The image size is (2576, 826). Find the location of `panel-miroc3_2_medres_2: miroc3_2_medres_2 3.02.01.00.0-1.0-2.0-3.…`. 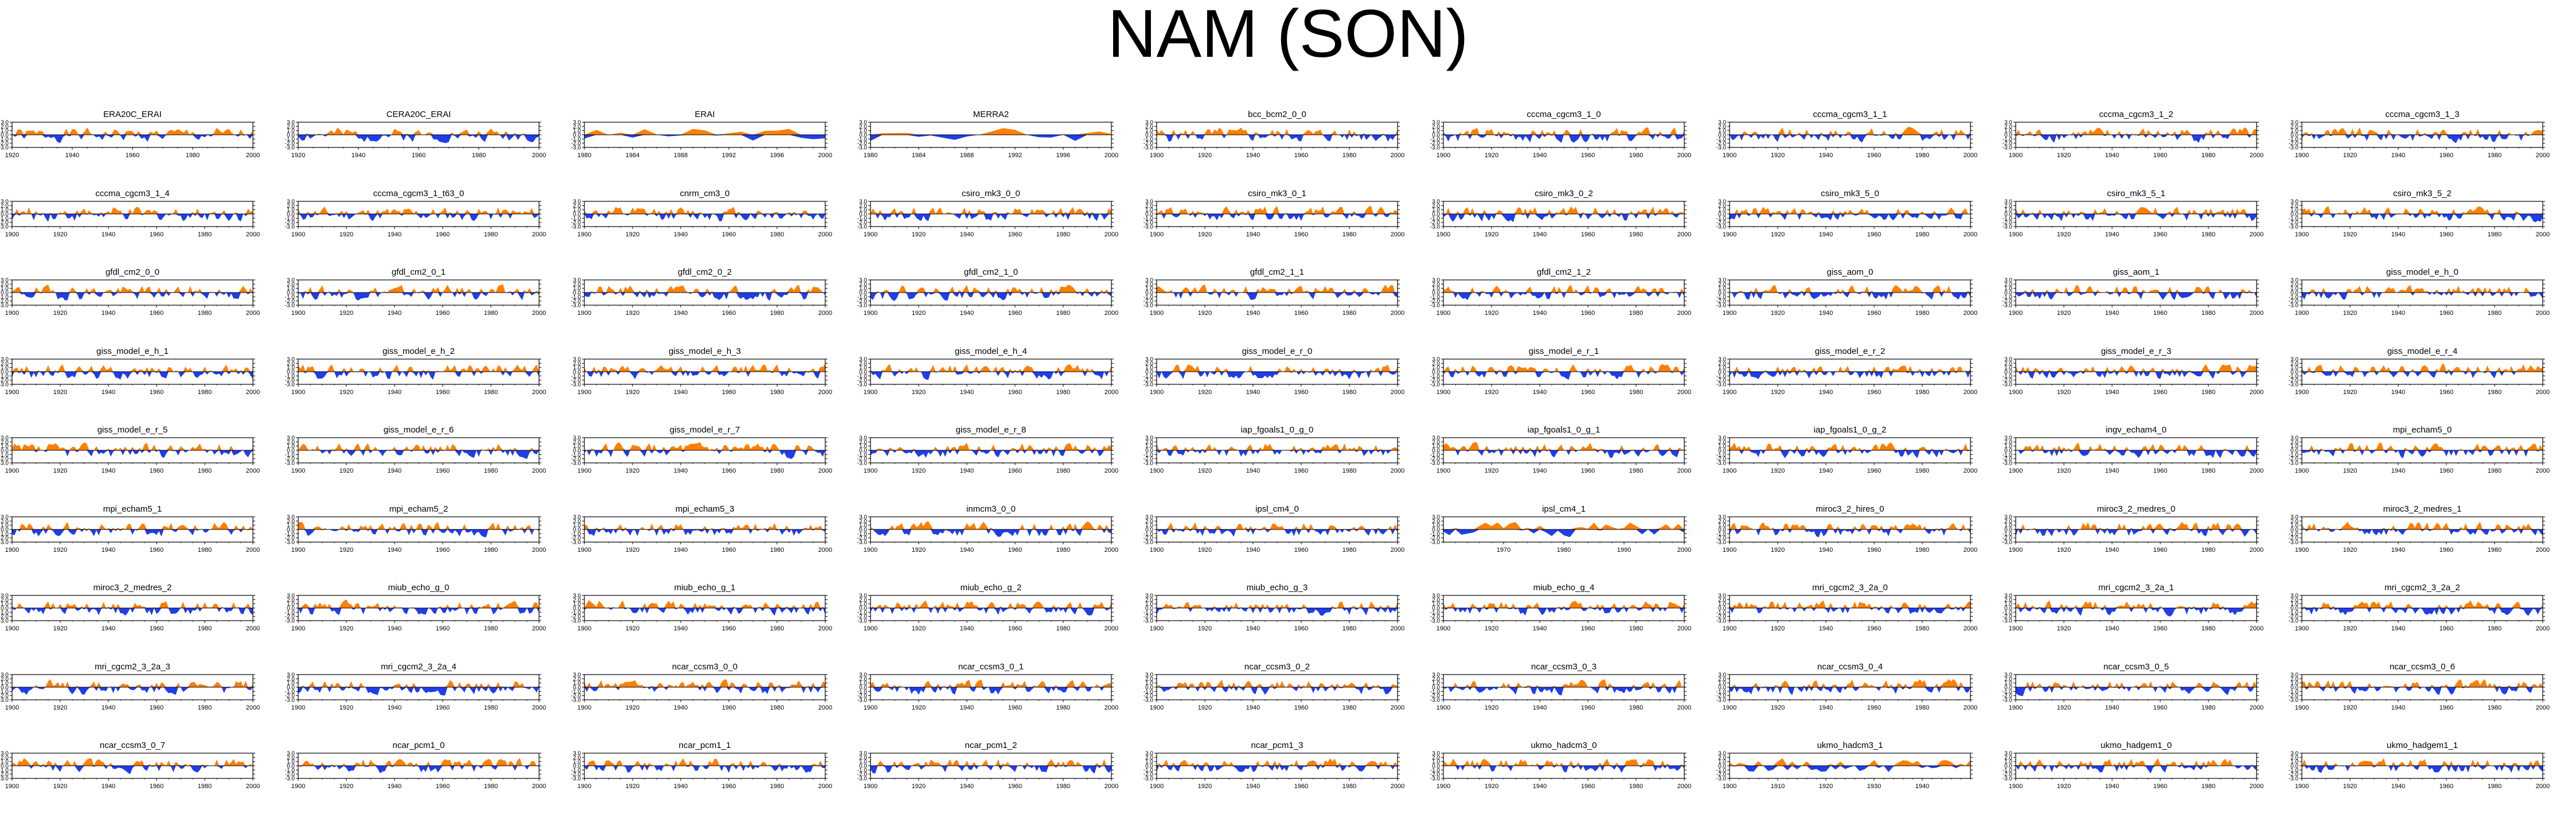

panel-miroc3_2_medres_2: miroc3_2_medres_2 3.02.01.00.0-1.0-2.0-3.… is located at coordinates (130, 607).